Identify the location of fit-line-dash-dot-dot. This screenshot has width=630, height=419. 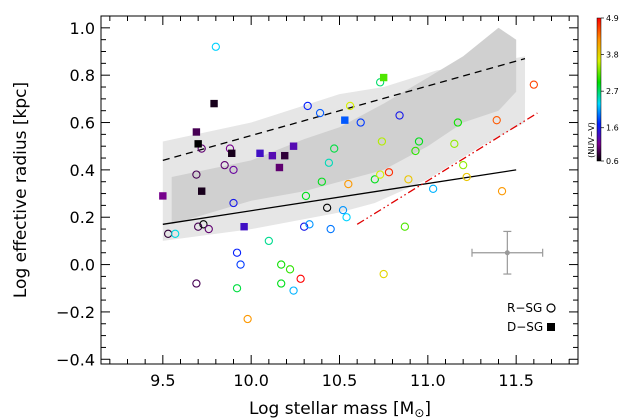
(447, 168).